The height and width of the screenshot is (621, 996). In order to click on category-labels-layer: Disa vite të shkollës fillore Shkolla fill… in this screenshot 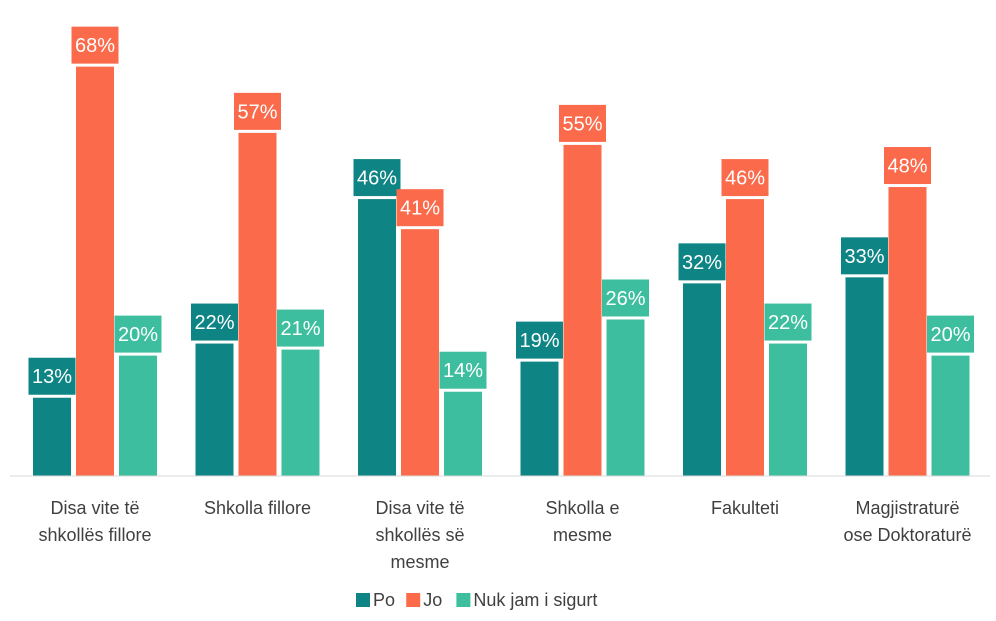, I will do `click(504, 535)`.